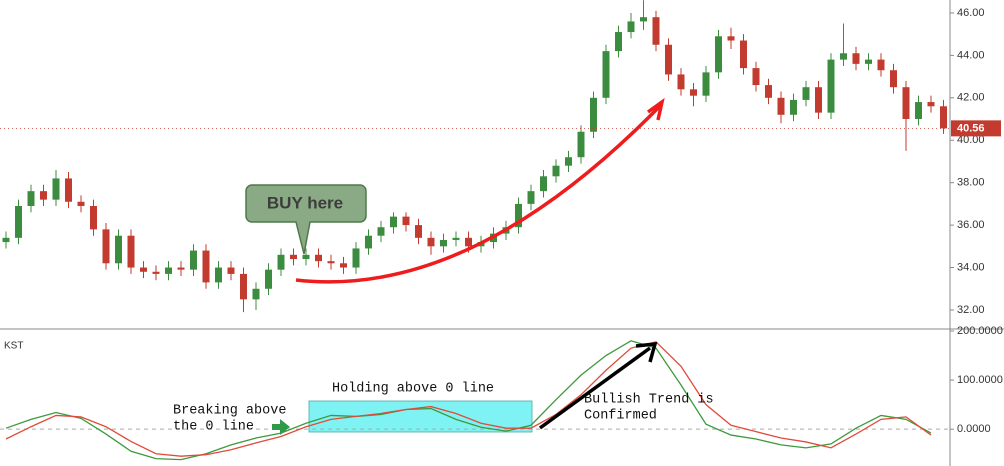 This screenshot has height=466, width=1004. What do you see at coordinates (649, 400) in the screenshot?
I see `annotation-line: Bullish Trend is` at bounding box center [649, 400].